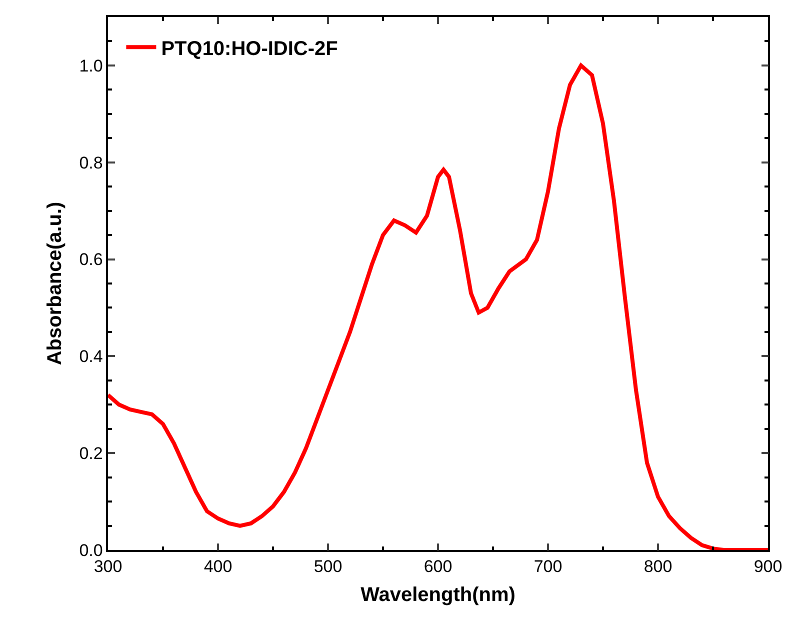 Image resolution: width=798 pixels, height=637 pixels. What do you see at coordinates (438, 595) in the screenshot?
I see `x-axis-title: Wavelength(nm)` at bounding box center [438, 595].